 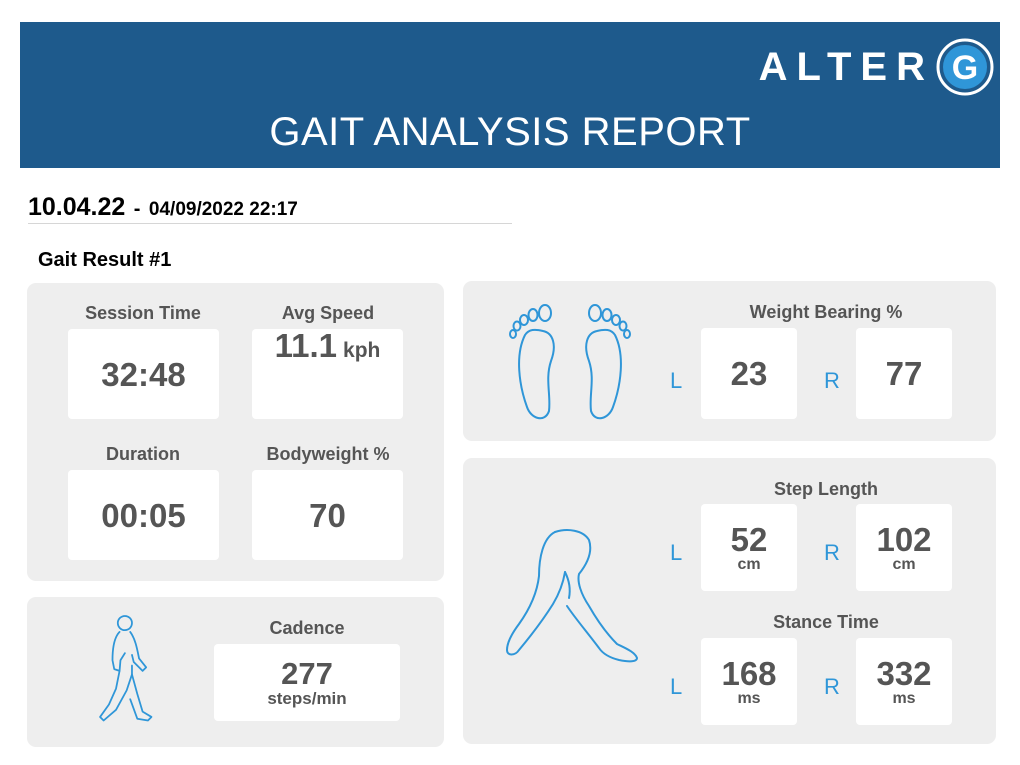 I want to click on session-heading: 10.04.22 - 04/09/2022 22:17, so click(x=270, y=208).